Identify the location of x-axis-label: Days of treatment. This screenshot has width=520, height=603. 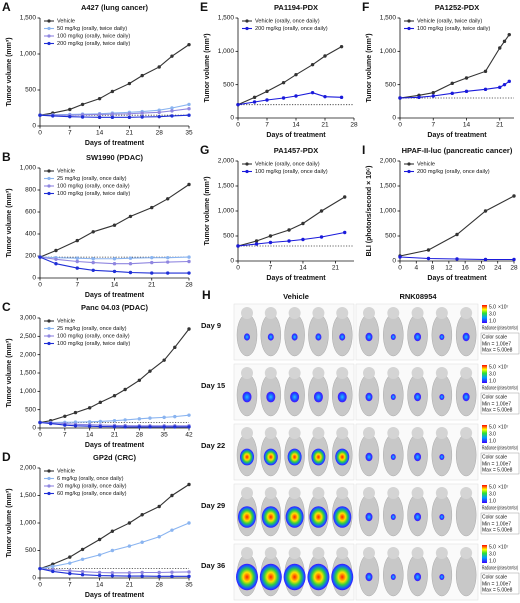
(457, 278).